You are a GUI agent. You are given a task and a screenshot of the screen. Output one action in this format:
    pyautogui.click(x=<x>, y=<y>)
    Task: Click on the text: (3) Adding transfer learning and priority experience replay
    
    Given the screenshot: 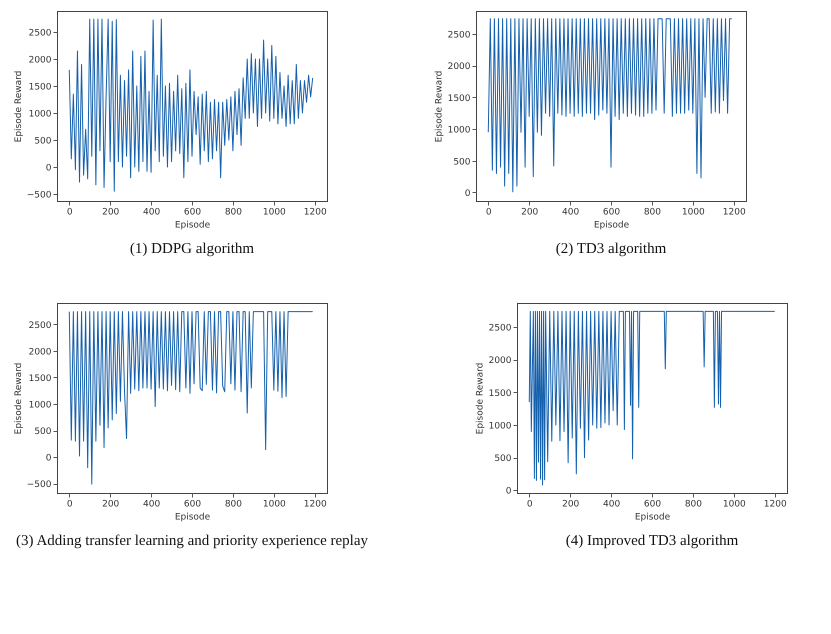 What is the action you would take?
    pyautogui.click(x=192, y=541)
    